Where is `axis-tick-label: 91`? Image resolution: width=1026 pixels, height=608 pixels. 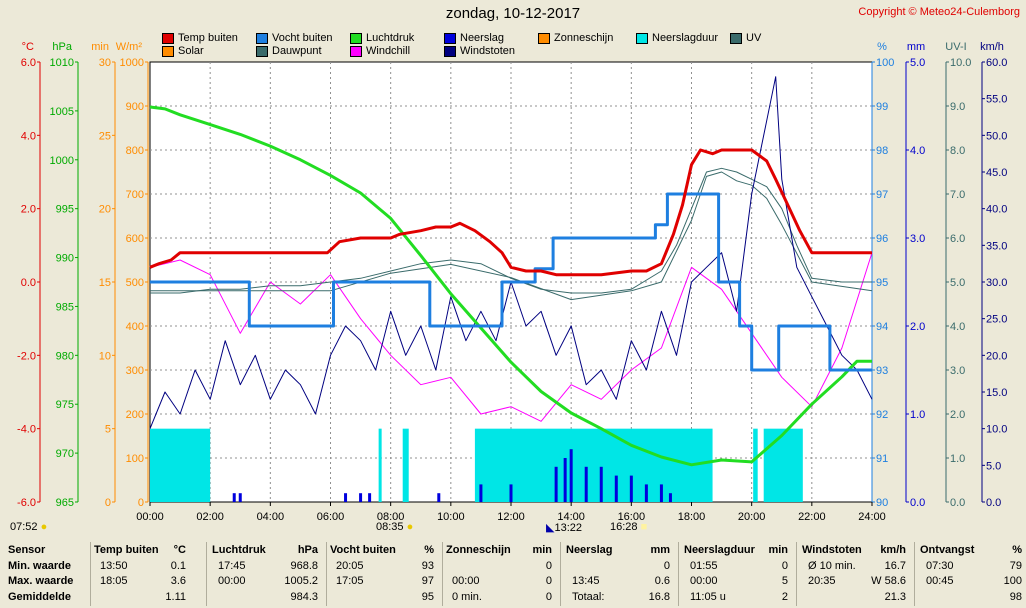
axis-tick-label: 91 is located at coordinates (882, 459).